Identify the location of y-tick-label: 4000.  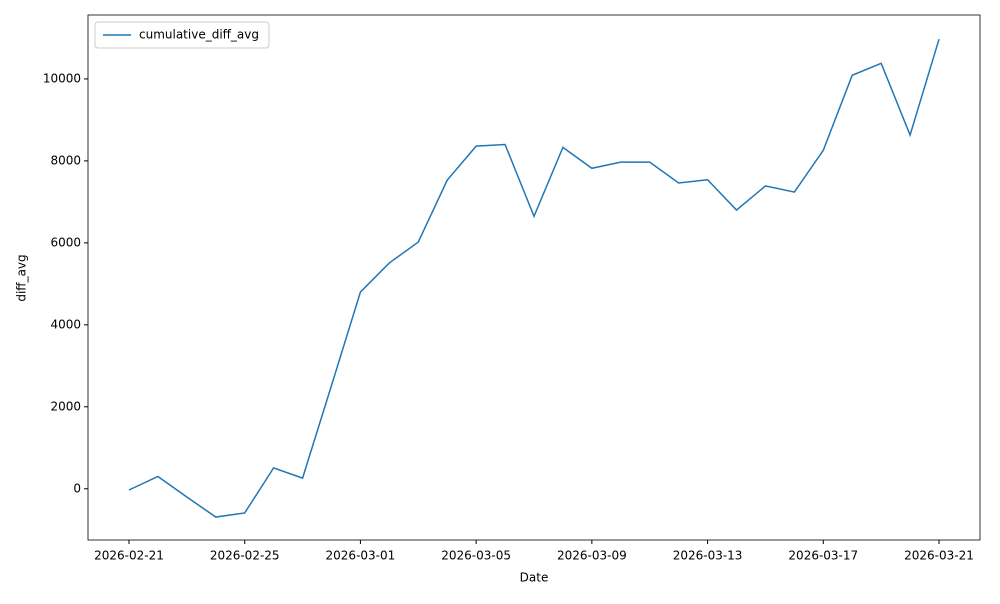
(65, 324).